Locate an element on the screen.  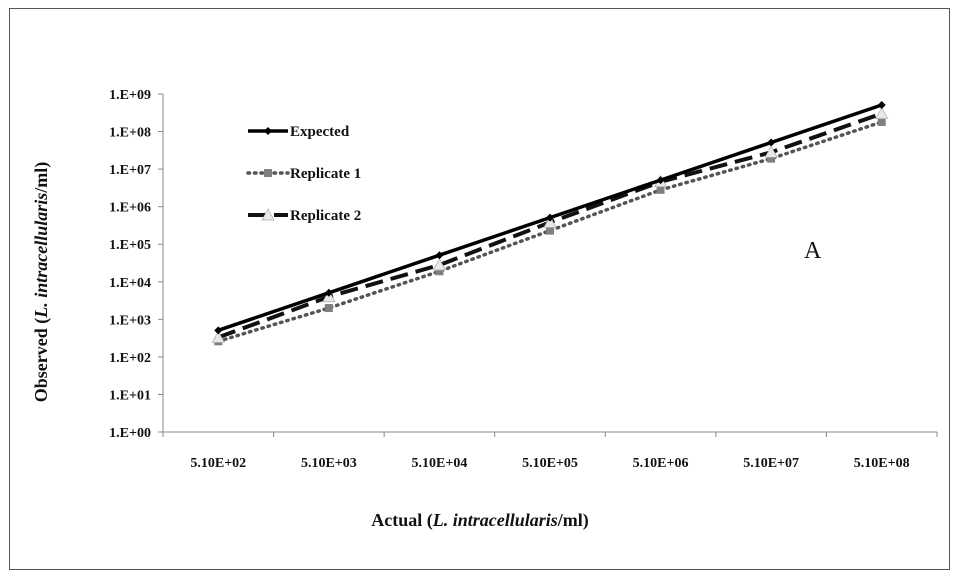
x-tick-label: 5.10E+06 is located at coordinates (661, 463).